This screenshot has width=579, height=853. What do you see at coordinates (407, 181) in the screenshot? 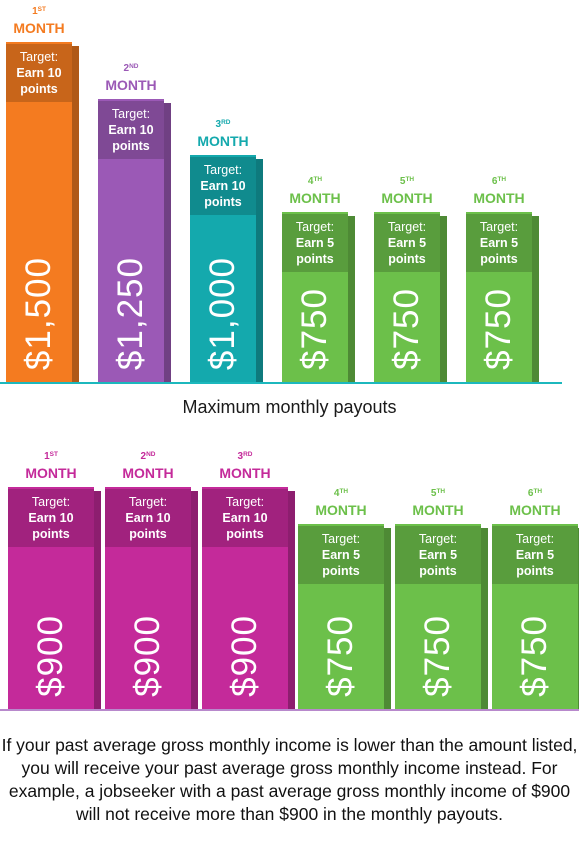
I see `month-ordinal: 5TH` at bounding box center [407, 181].